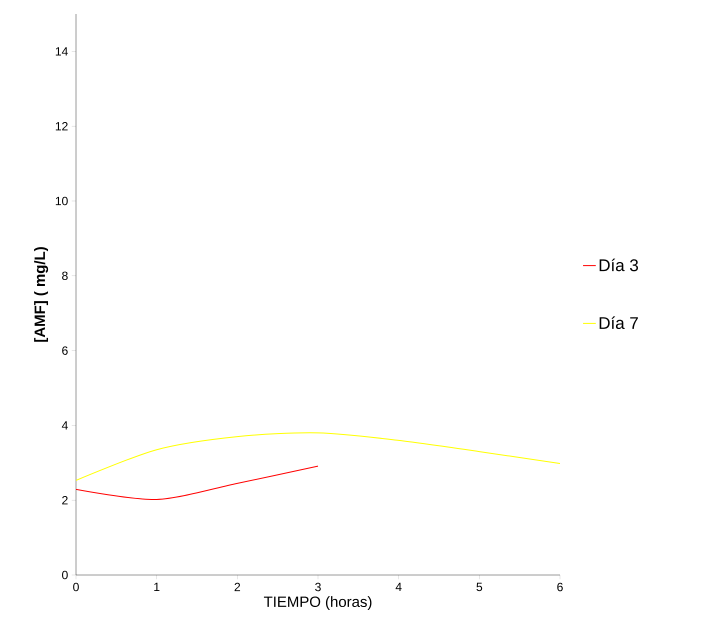 The image size is (719, 640). I want to click on y-axis-title: [AMF] ( mg/L), so click(41, 294).